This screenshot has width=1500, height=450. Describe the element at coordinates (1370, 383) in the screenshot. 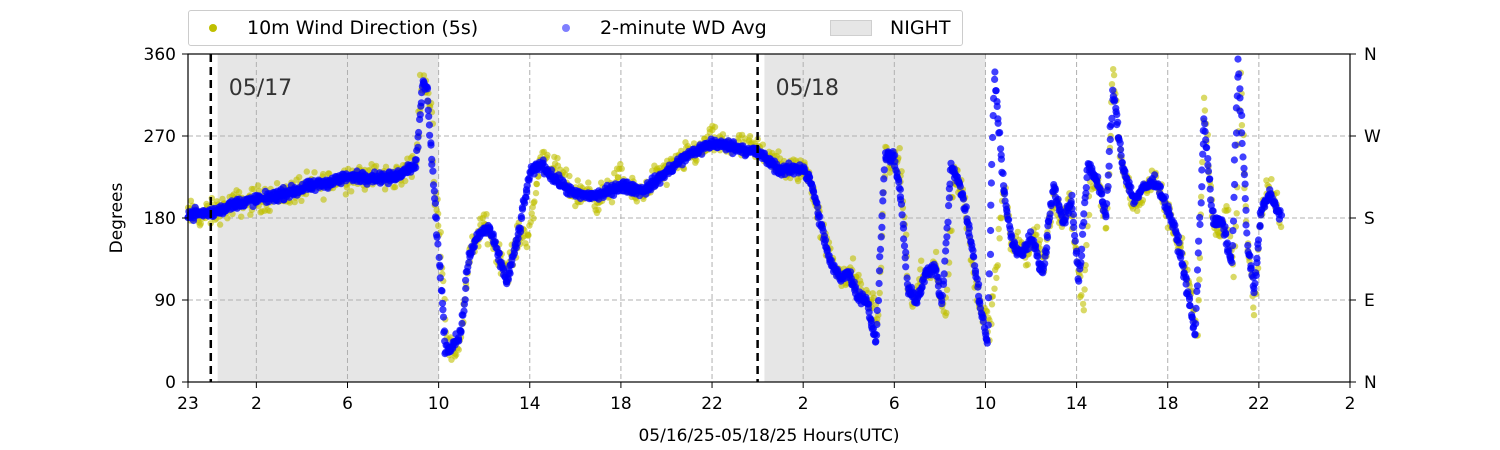

I see `y-right-tick-label: N` at that location.